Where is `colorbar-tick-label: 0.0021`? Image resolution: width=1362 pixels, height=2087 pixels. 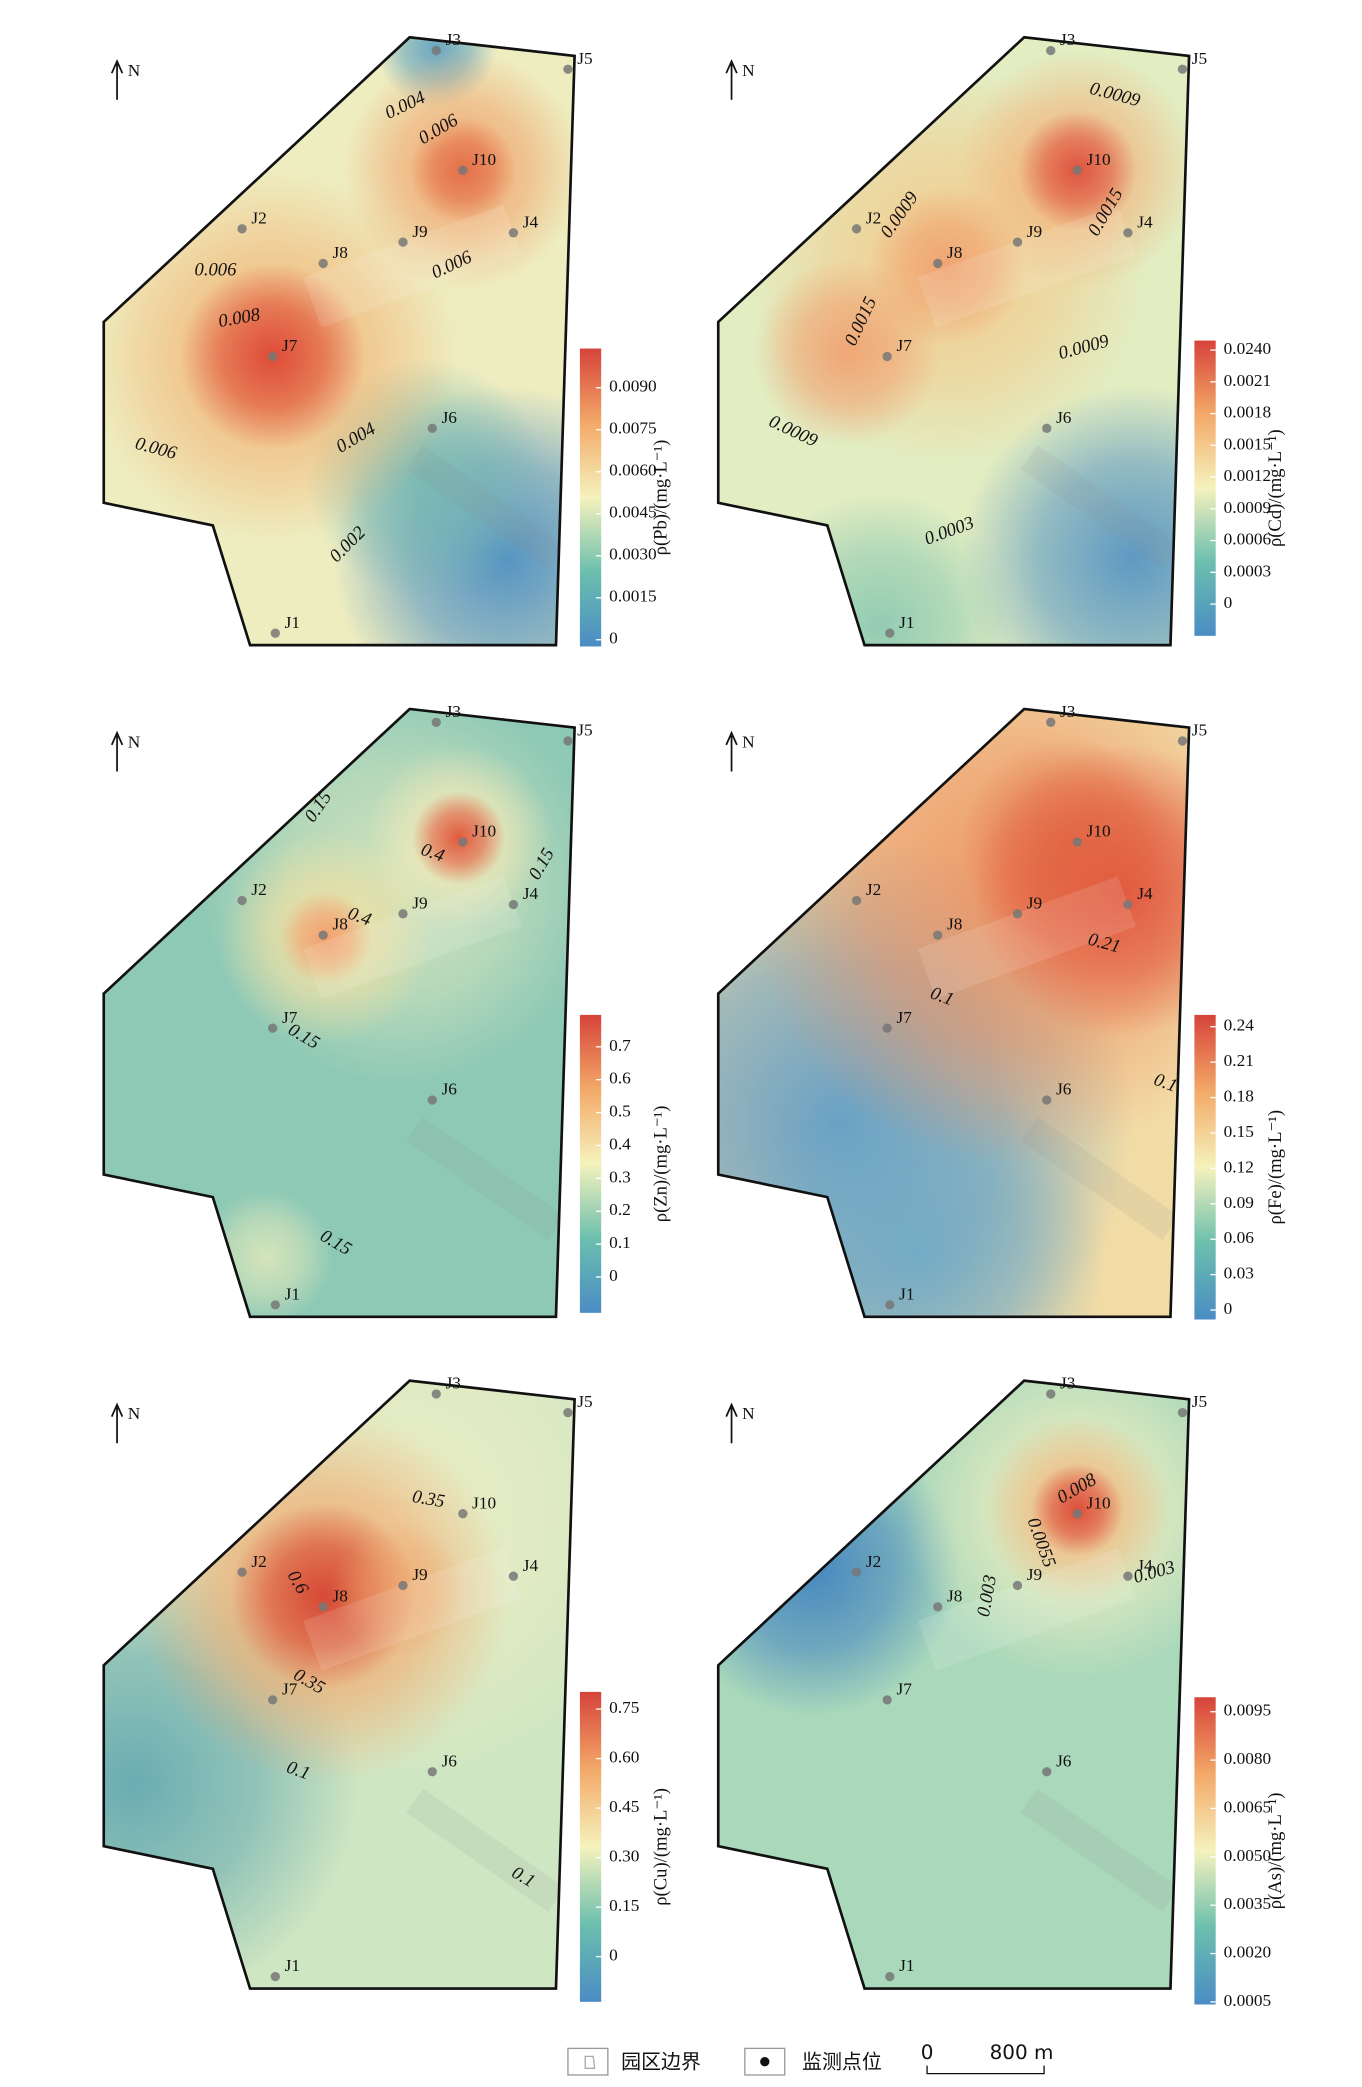 colorbar-tick-label: 0.0021 is located at coordinates (1248, 380).